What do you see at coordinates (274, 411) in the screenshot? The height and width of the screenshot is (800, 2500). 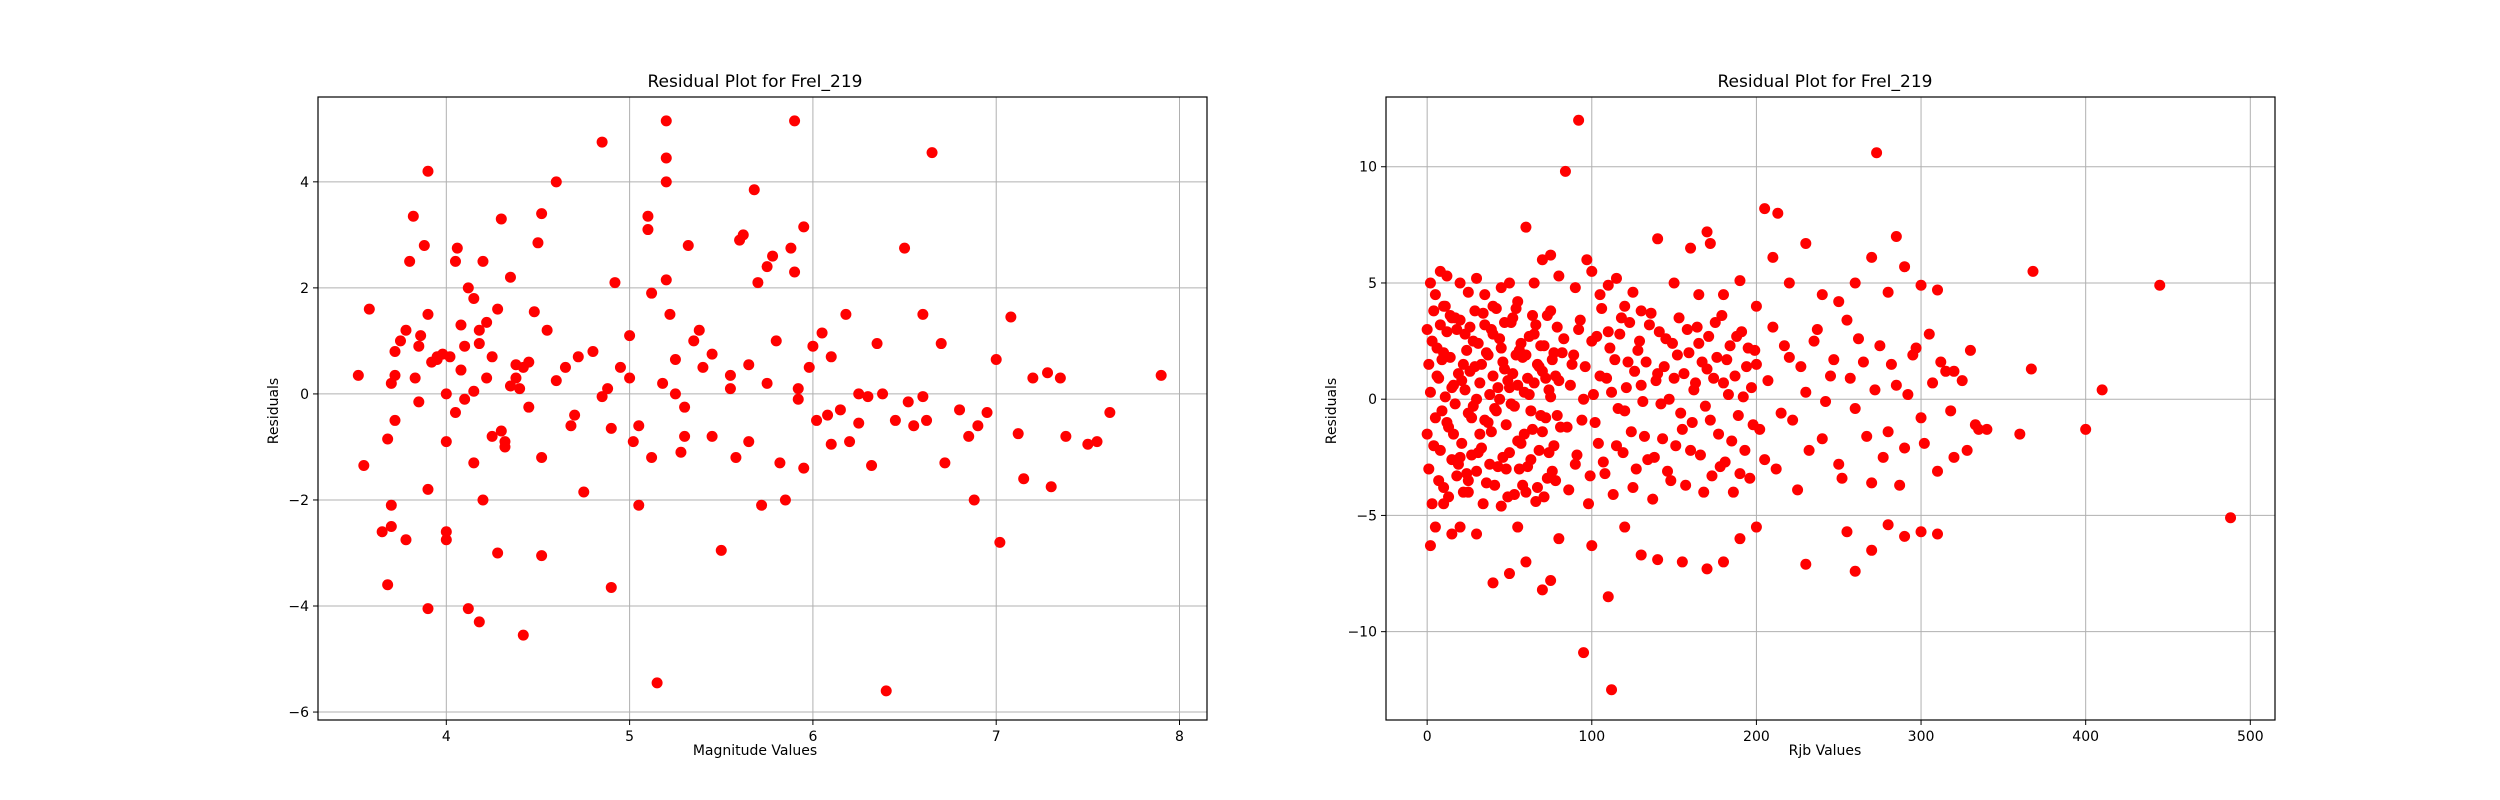 I see `y-axis-label: Residuals` at bounding box center [274, 411].